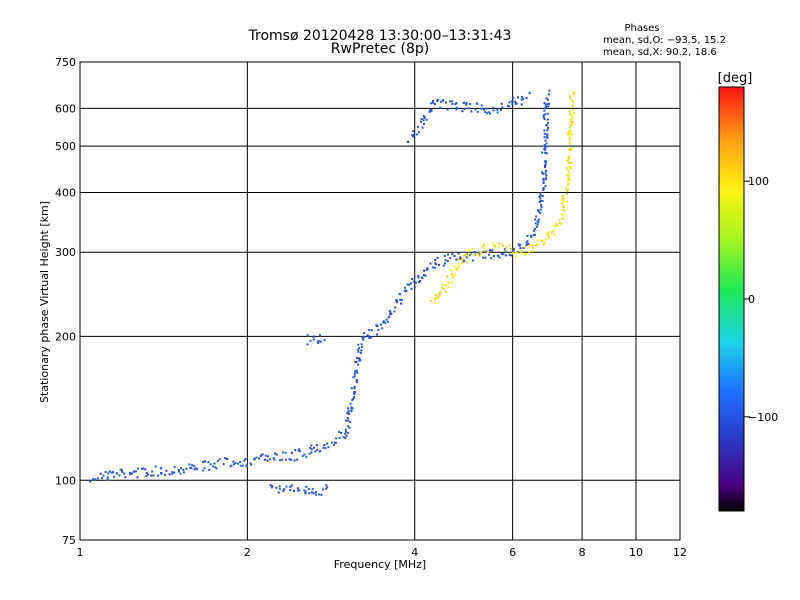  Describe the element at coordinates (664, 40) in the screenshot. I see `phases-o-stats: mean, sd,O: −93.5, 15.2` at that location.